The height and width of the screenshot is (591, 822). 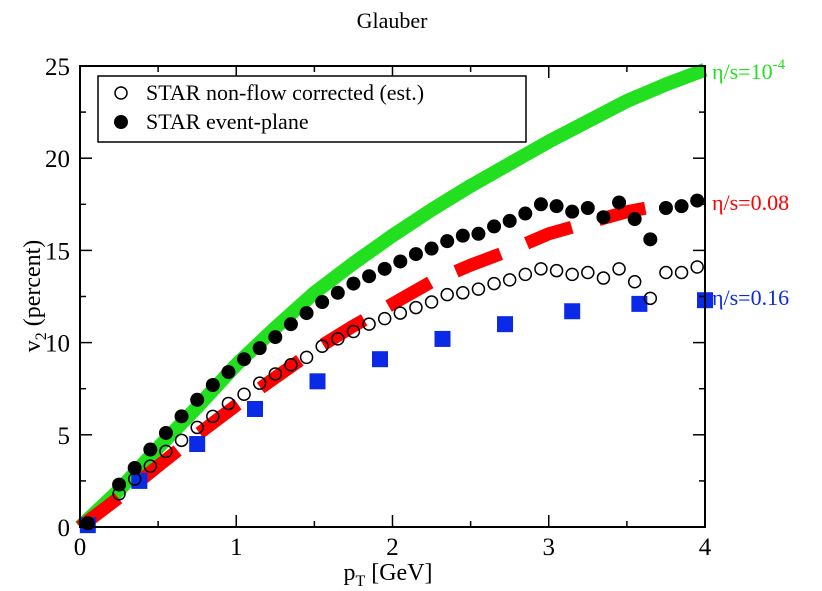 I want to click on y-axis-label-sub: 2, so click(x=41, y=336).